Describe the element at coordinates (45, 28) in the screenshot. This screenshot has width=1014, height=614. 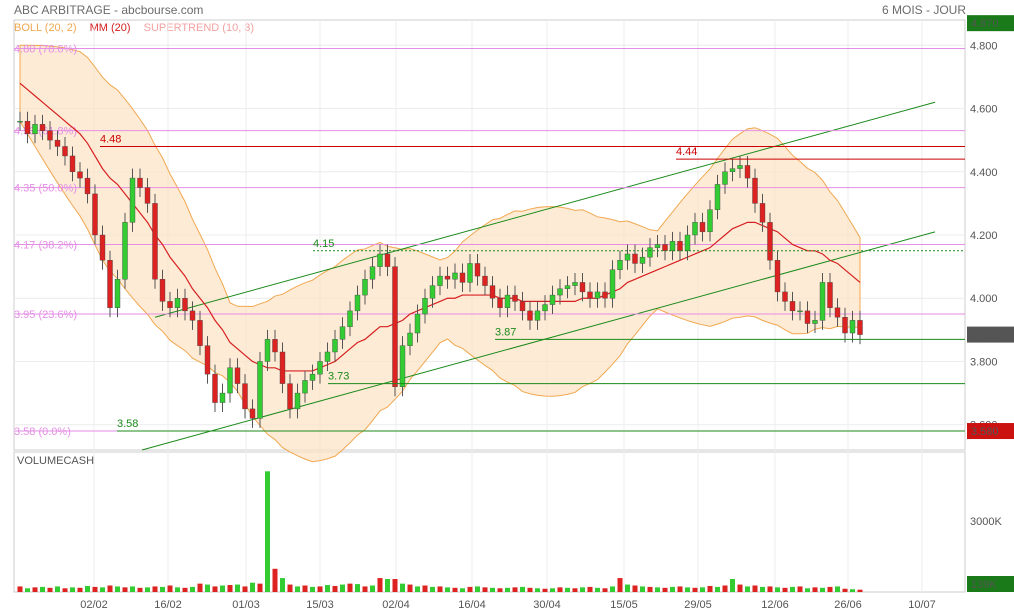
I see `legend-boll: BOLL (20, 2)` at that location.